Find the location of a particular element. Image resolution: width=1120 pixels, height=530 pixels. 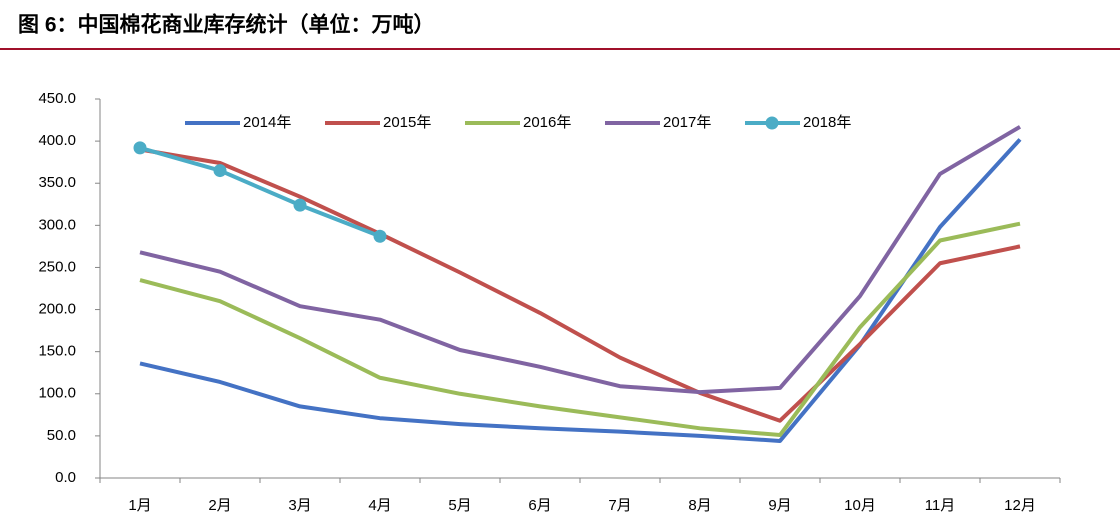

x-tick-label: 1月 is located at coordinates (139, 505).